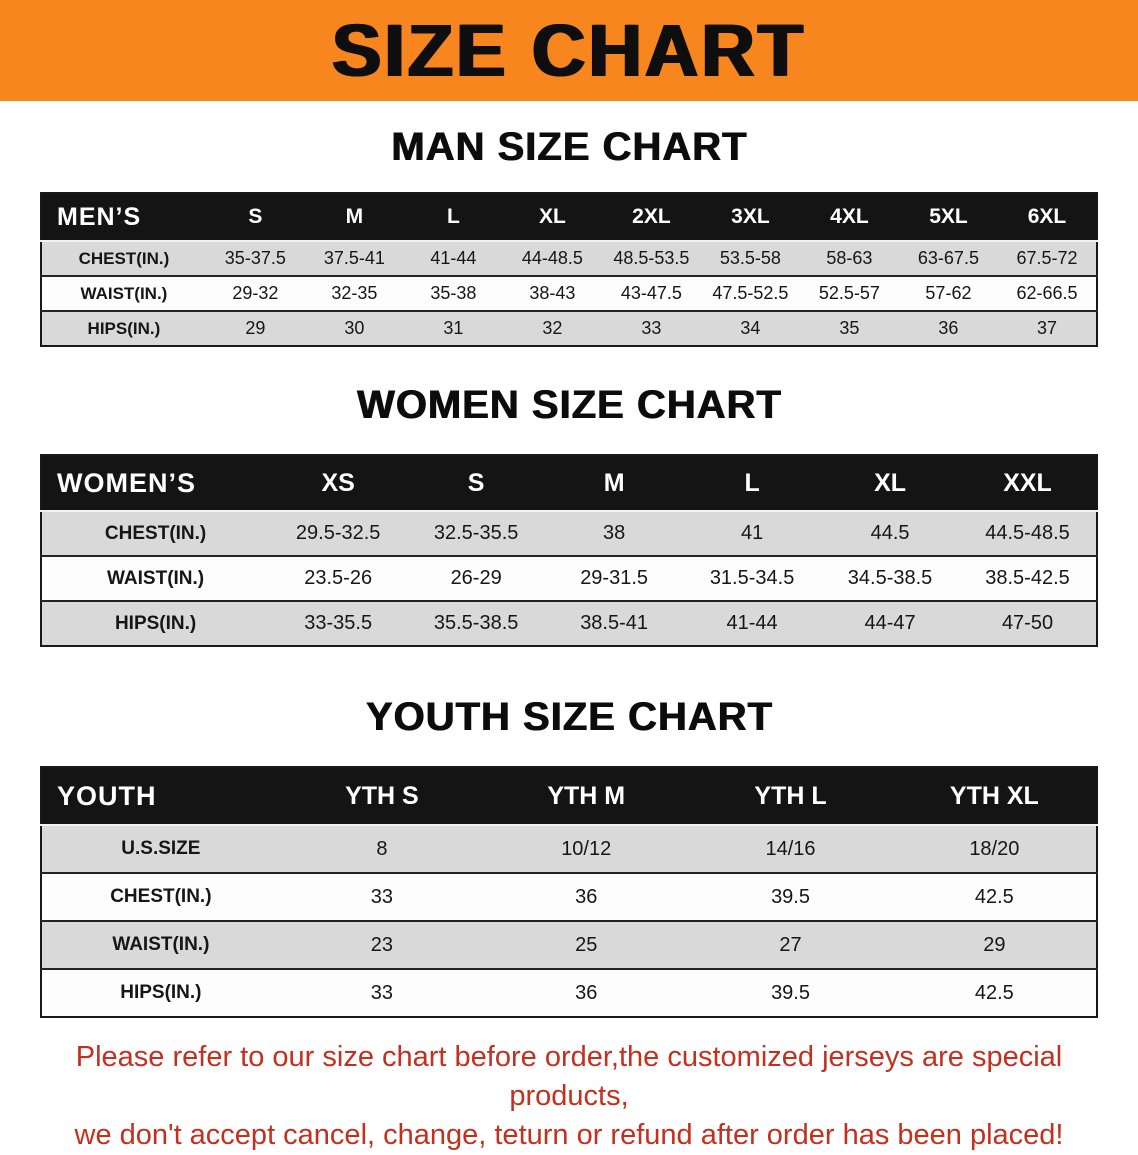 The width and height of the screenshot is (1138, 1155). I want to click on measurement-value-cell: 53.5-58, so click(750, 258).